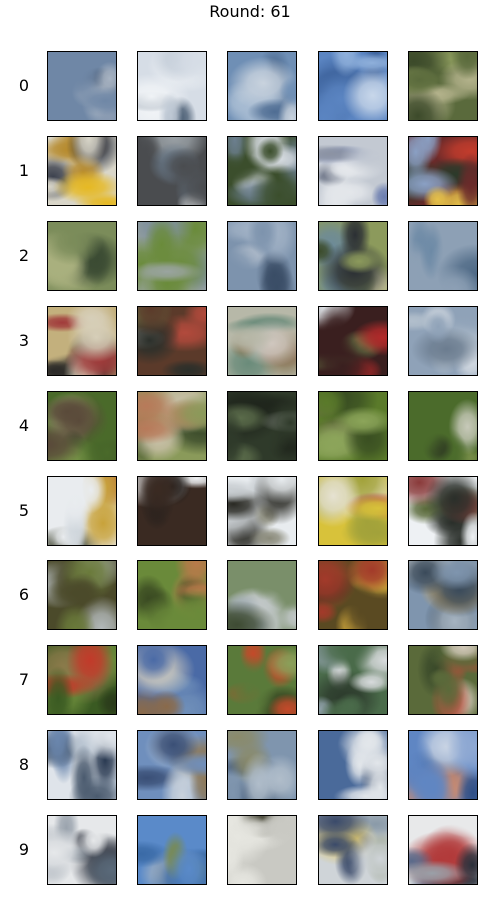 The image size is (500, 900). Describe the element at coordinates (24, 849) in the screenshot. I see `row-label-9: 9` at that location.